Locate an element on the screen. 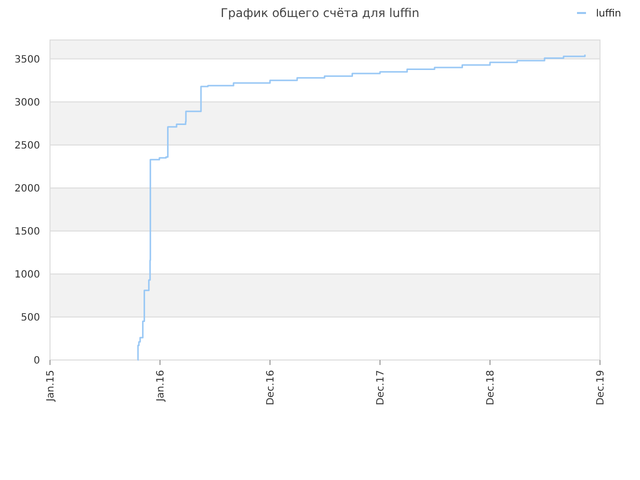  legend-label: luffin is located at coordinates (609, 14).